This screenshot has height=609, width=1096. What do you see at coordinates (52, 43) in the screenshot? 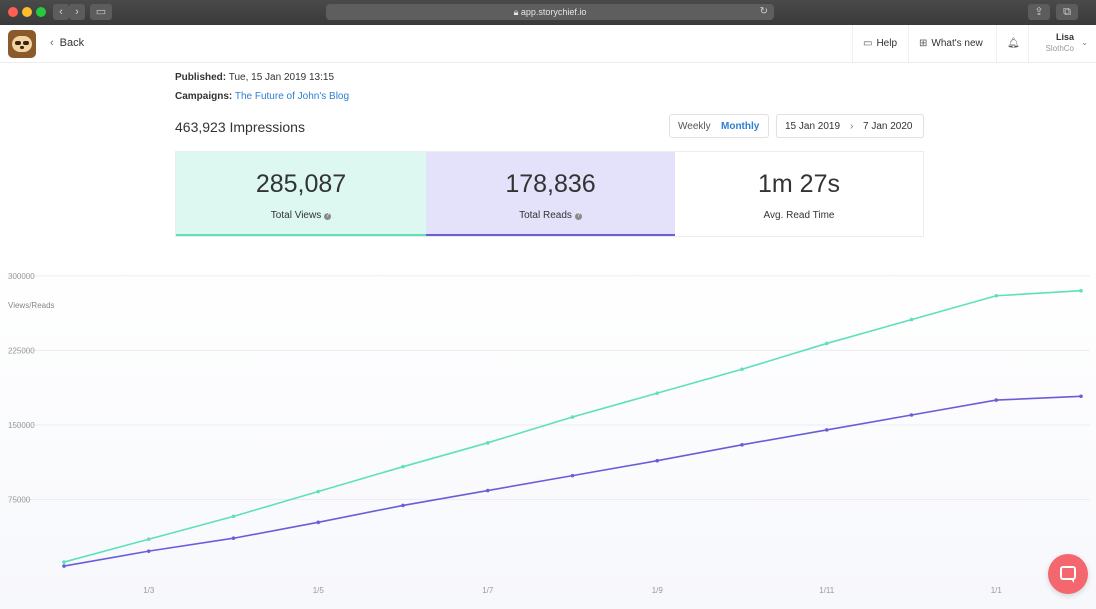
I see `chevron-left-icon: ‹` at bounding box center [52, 43].